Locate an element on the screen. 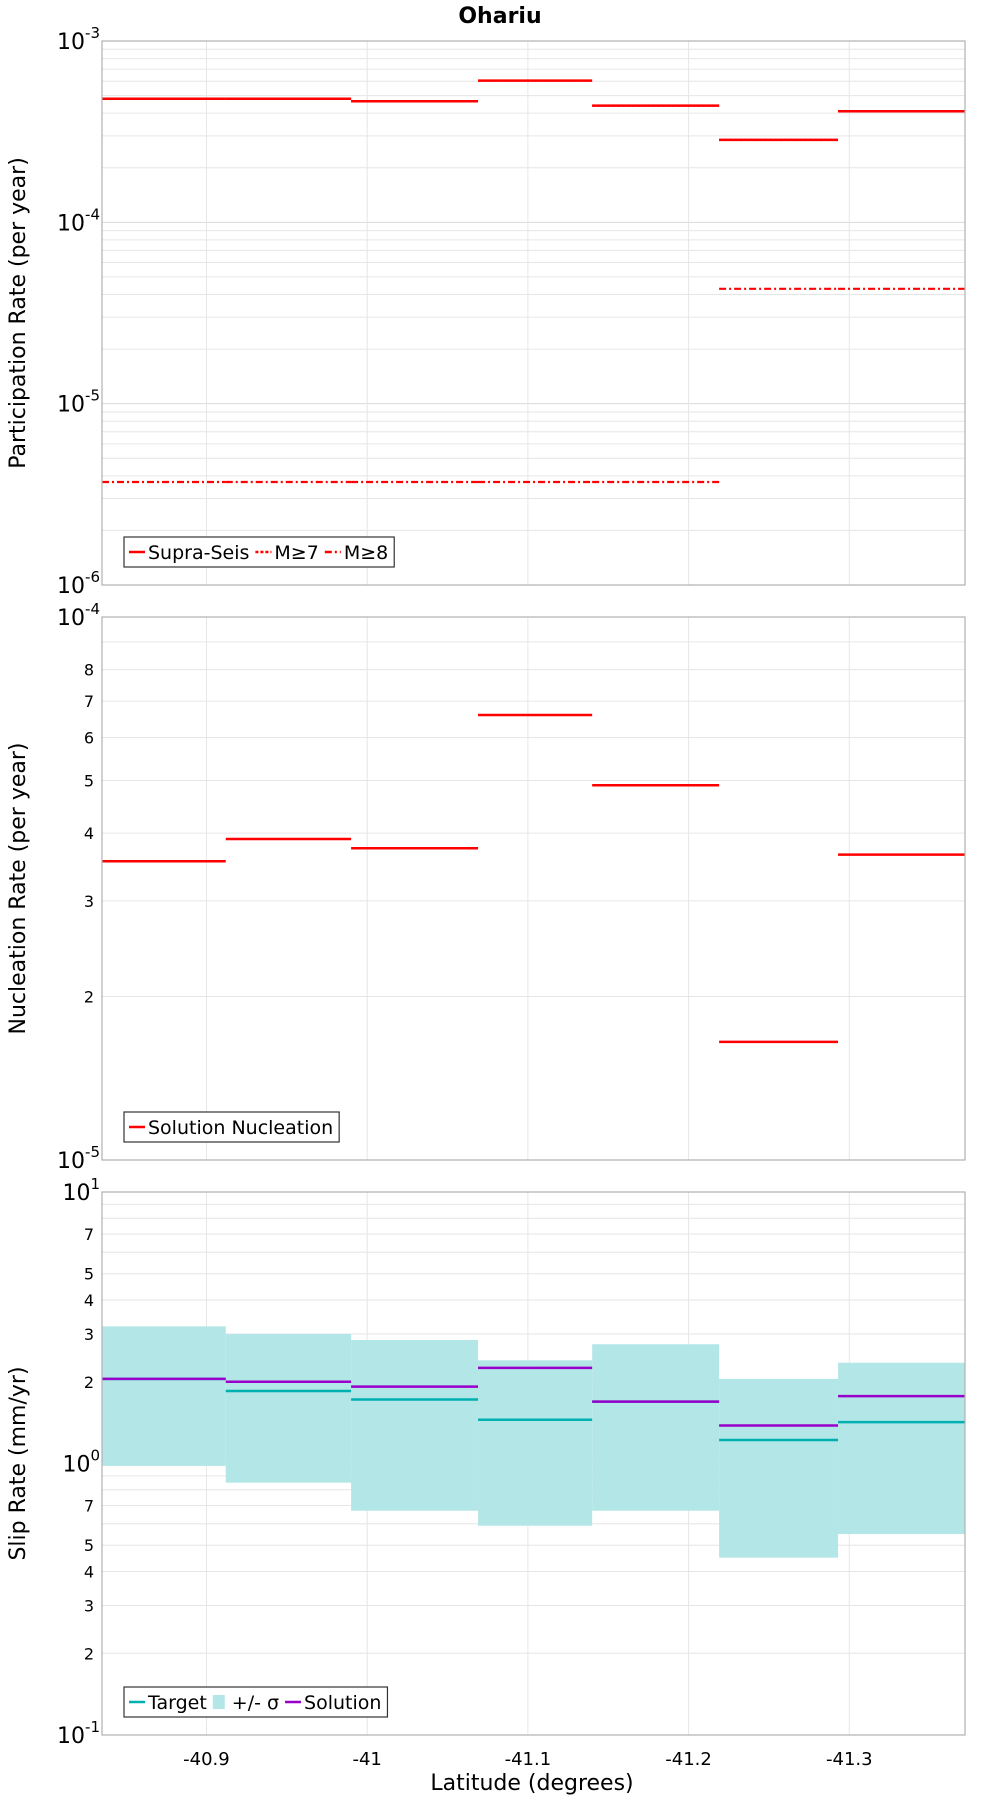 The image size is (1000, 1800). legend-swatch-sigma is located at coordinates (218, 1702).